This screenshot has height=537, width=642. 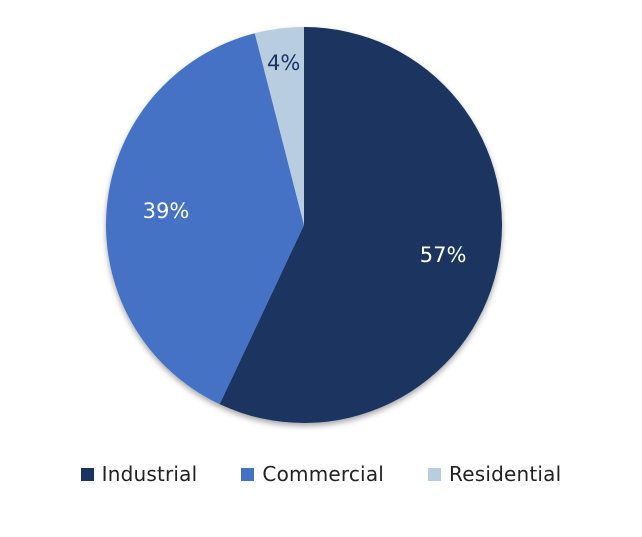 I want to click on legend-swatch-residential, so click(x=435, y=474).